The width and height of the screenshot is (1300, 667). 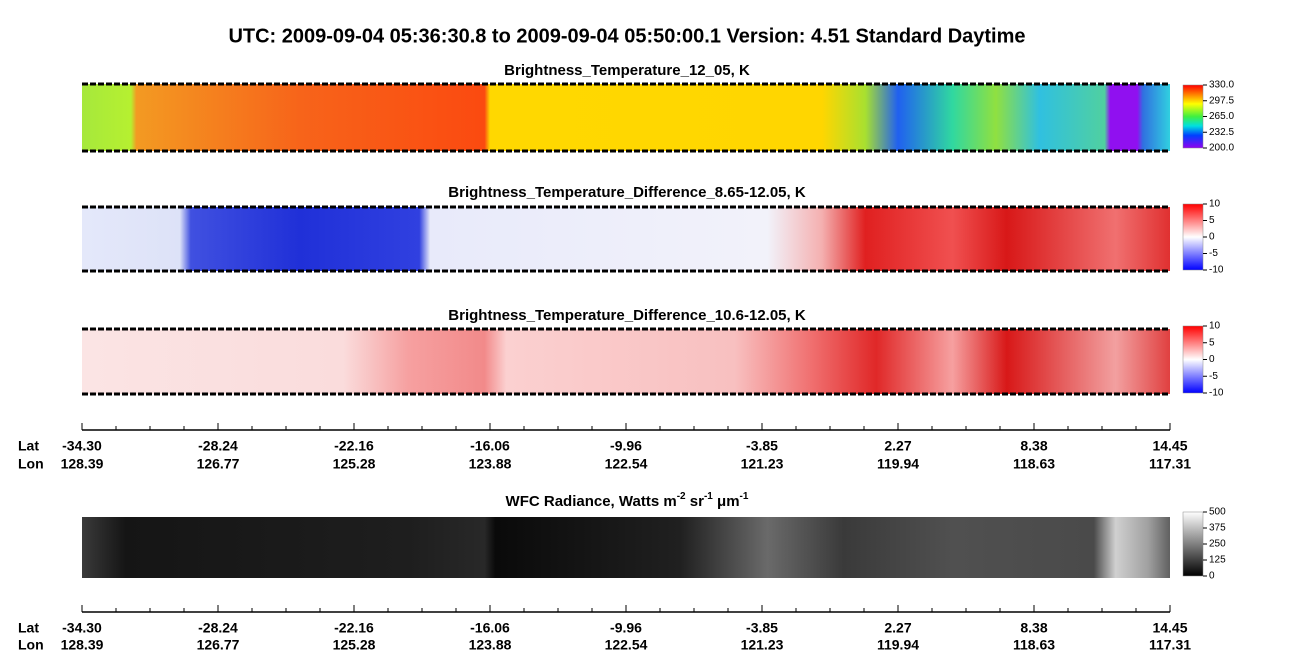 What do you see at coordinates (627, 70) in the screenshot?
I see `panel-title: Brightness_Temperature_12_05, K` at bounding box center [627, 70].